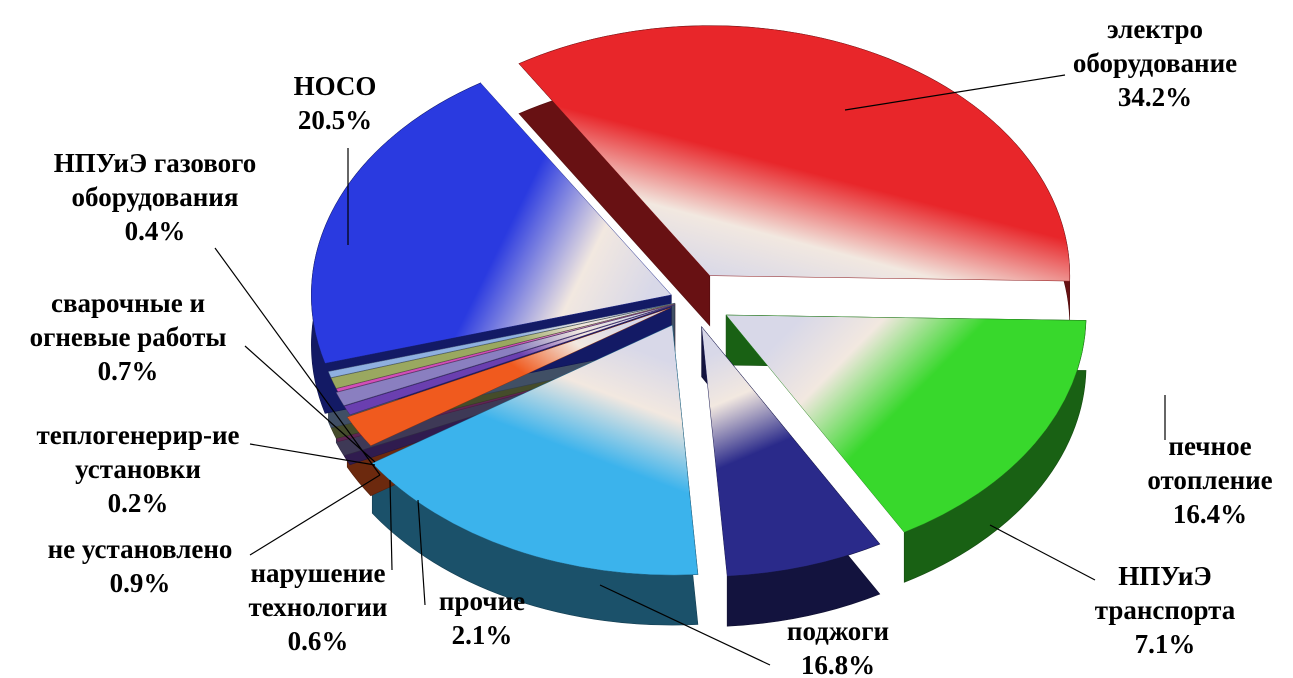 This screenshot has width=1293, height=678. What do you see at coordinates (335, 103) in the screenshot?
I see `slice-label: НОСО 20.5%` at bounding box center [335, 103].